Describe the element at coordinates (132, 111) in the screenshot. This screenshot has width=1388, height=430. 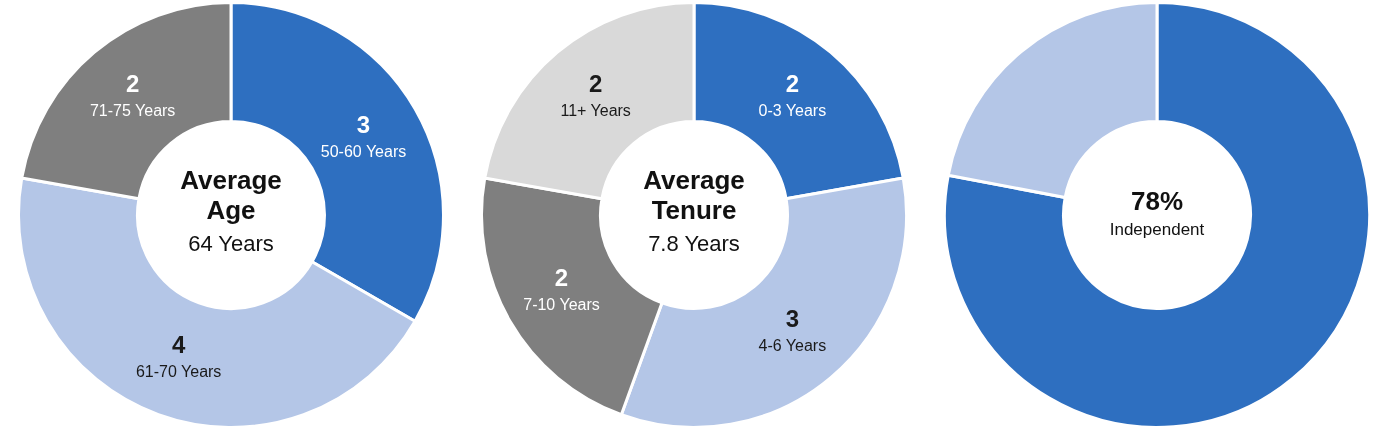
I see `slice-label: 71-75 Years` at that location.